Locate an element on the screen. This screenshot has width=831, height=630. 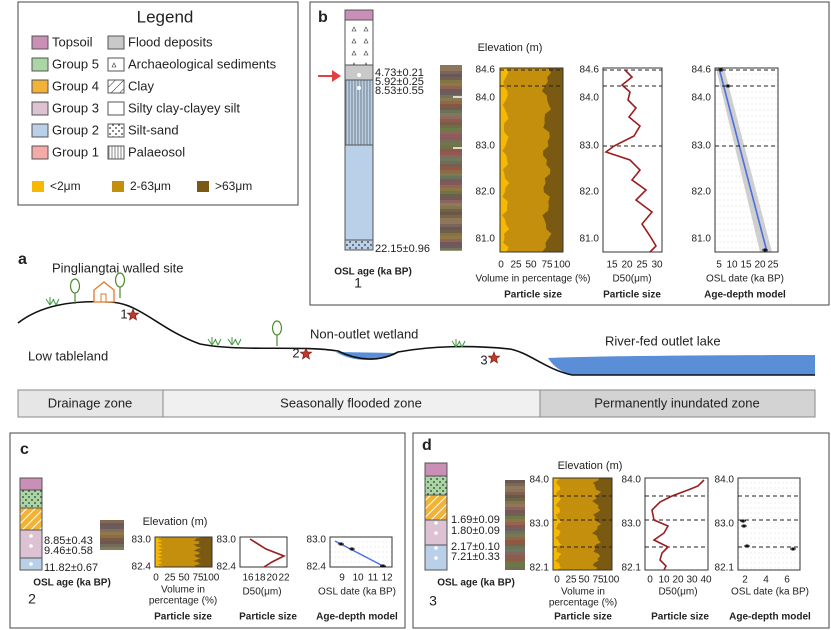
y-tick-label: 81.0 is located at coordinates (590, 239).